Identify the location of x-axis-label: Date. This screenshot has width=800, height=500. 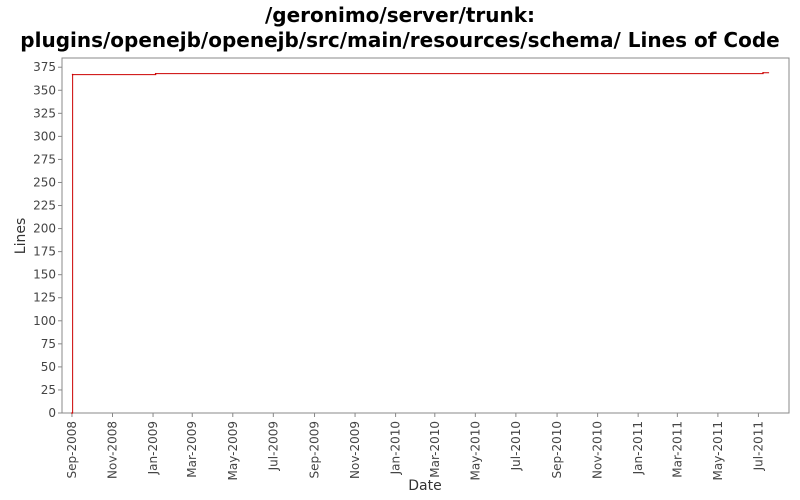
(424, 486).